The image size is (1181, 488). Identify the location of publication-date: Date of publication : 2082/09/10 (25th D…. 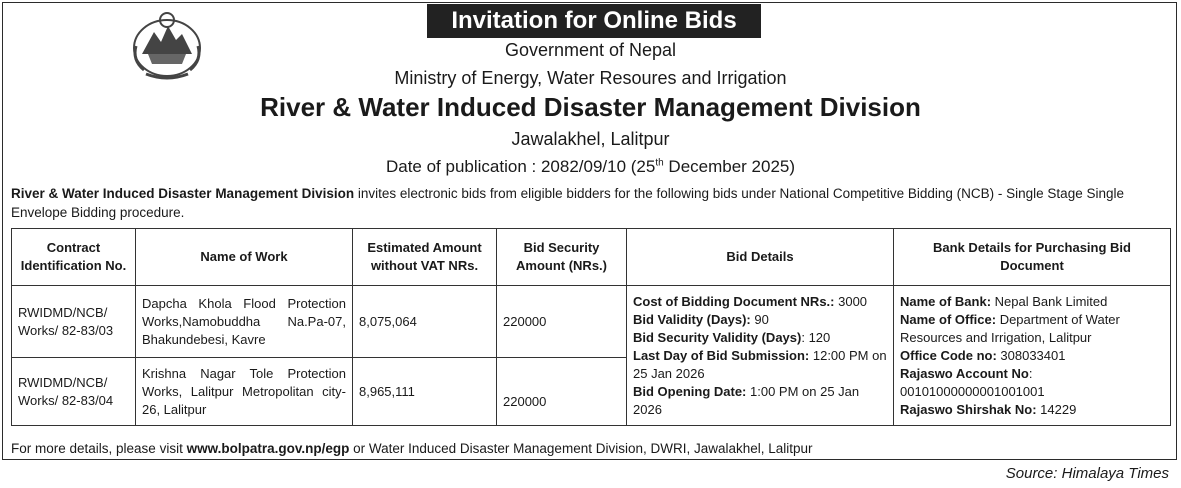
(590, 166).